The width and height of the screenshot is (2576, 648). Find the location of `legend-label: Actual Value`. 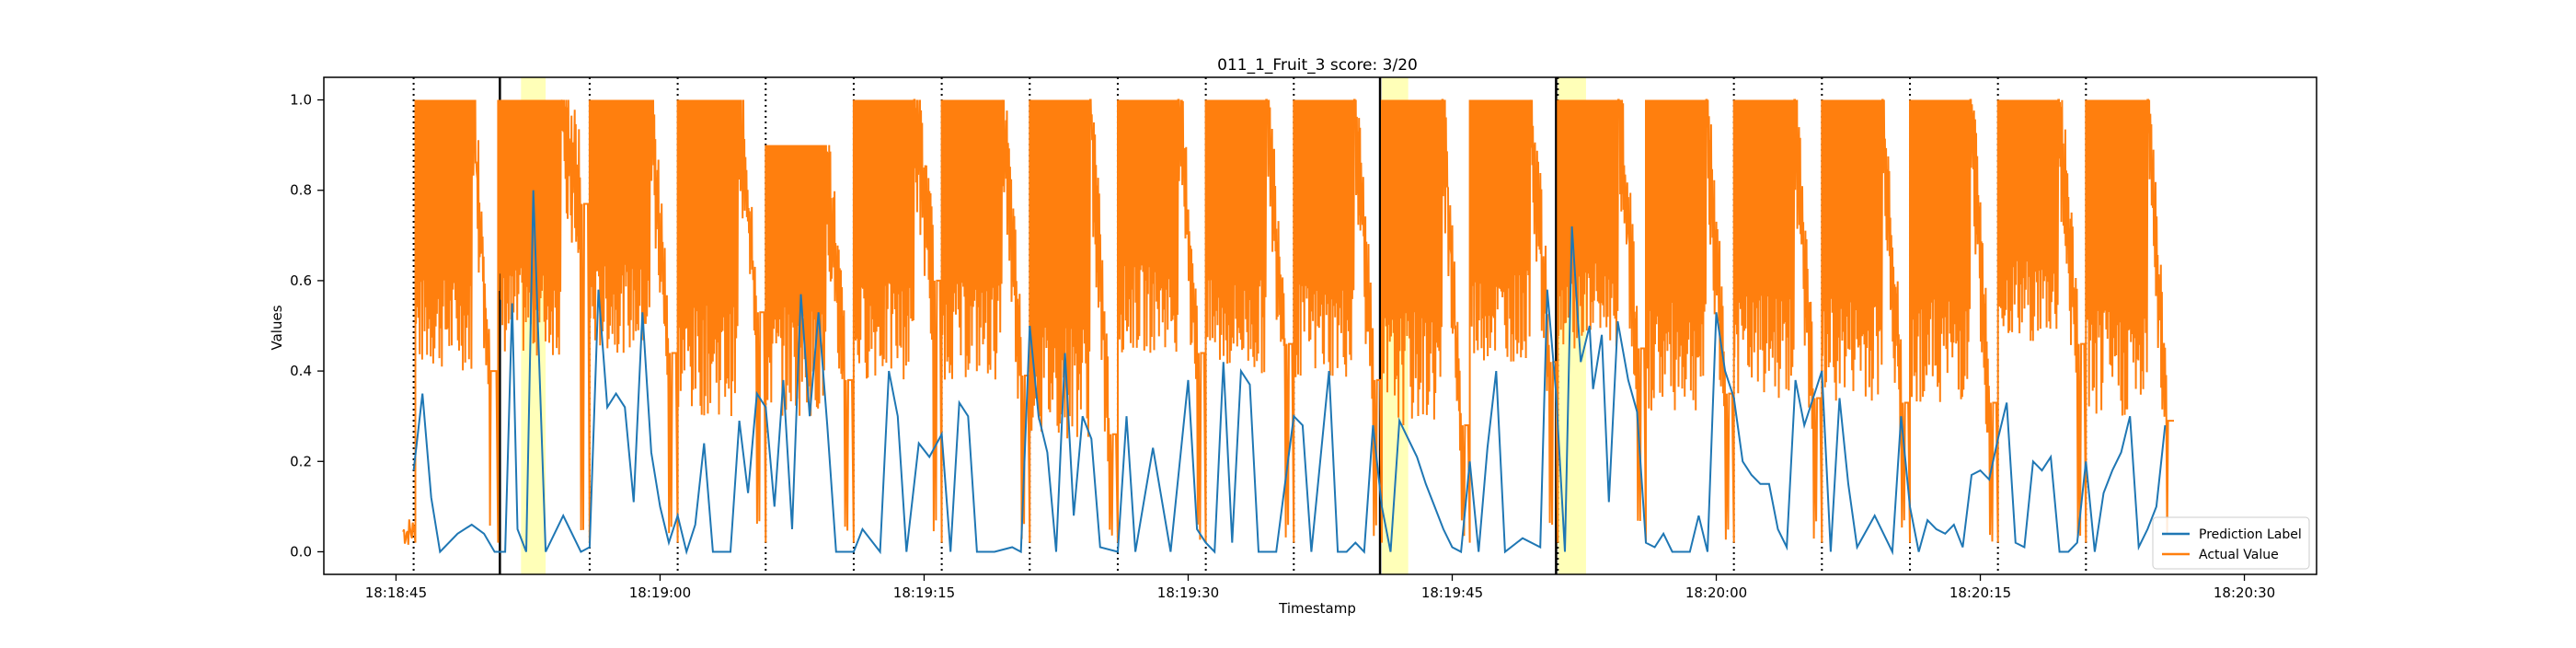

legend-label: Actual Value is located at coordinates (2239, 555).